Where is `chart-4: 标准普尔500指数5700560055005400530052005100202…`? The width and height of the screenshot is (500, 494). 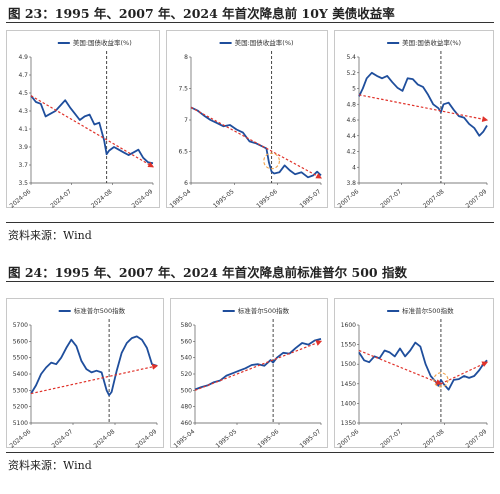
chart-4: 标准普尔500指数5700560055005400530052005100202… is located at coordinates (84, 378).